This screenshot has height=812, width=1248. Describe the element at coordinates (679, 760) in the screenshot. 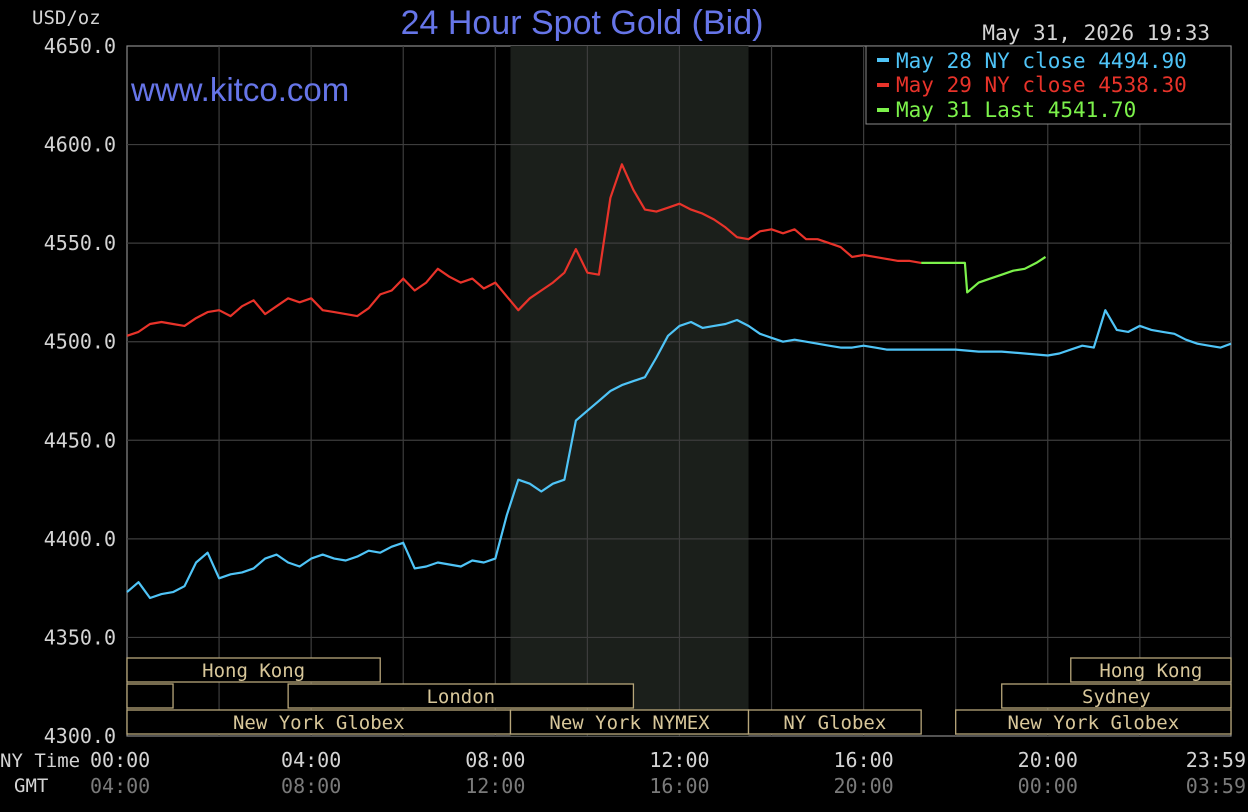

I see `x-tick-label-ny: 12:00` at that location.